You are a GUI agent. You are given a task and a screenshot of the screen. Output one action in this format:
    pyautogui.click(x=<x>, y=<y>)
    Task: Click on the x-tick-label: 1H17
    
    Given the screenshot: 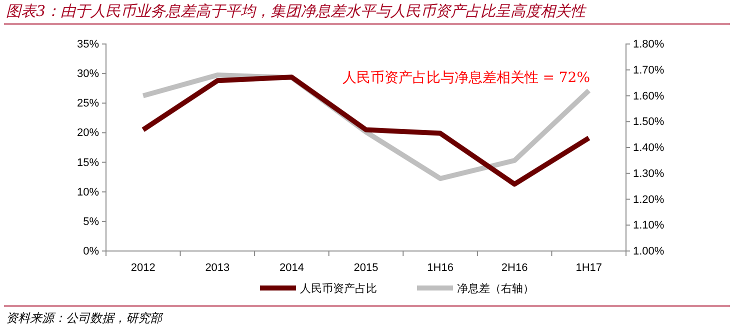 What is the action you would take?
    pyautogui.click(x=589, y=268)
    